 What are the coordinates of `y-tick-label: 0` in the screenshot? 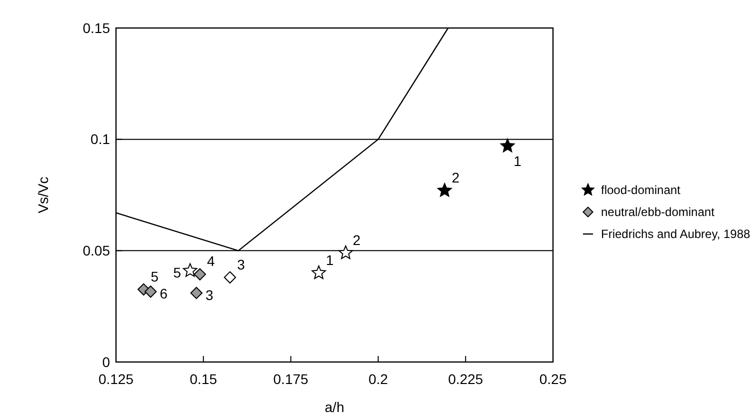 It's located at (106, 362).